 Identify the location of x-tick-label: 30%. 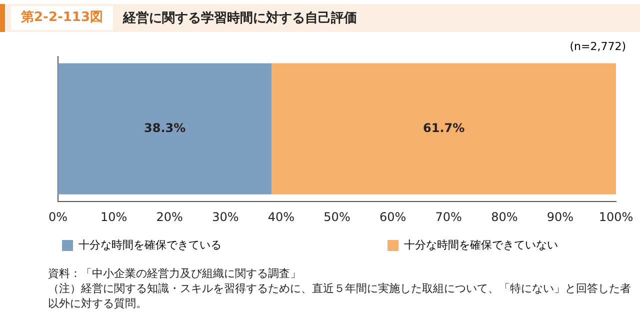
(225, 217).